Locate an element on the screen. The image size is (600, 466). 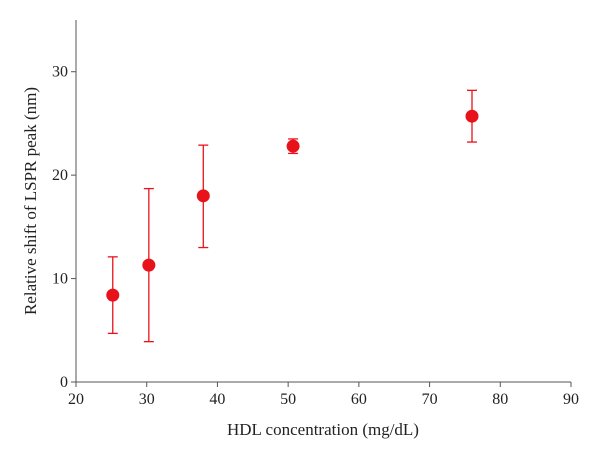
x-tick-label: 30 is located at coordinates (147, 399).